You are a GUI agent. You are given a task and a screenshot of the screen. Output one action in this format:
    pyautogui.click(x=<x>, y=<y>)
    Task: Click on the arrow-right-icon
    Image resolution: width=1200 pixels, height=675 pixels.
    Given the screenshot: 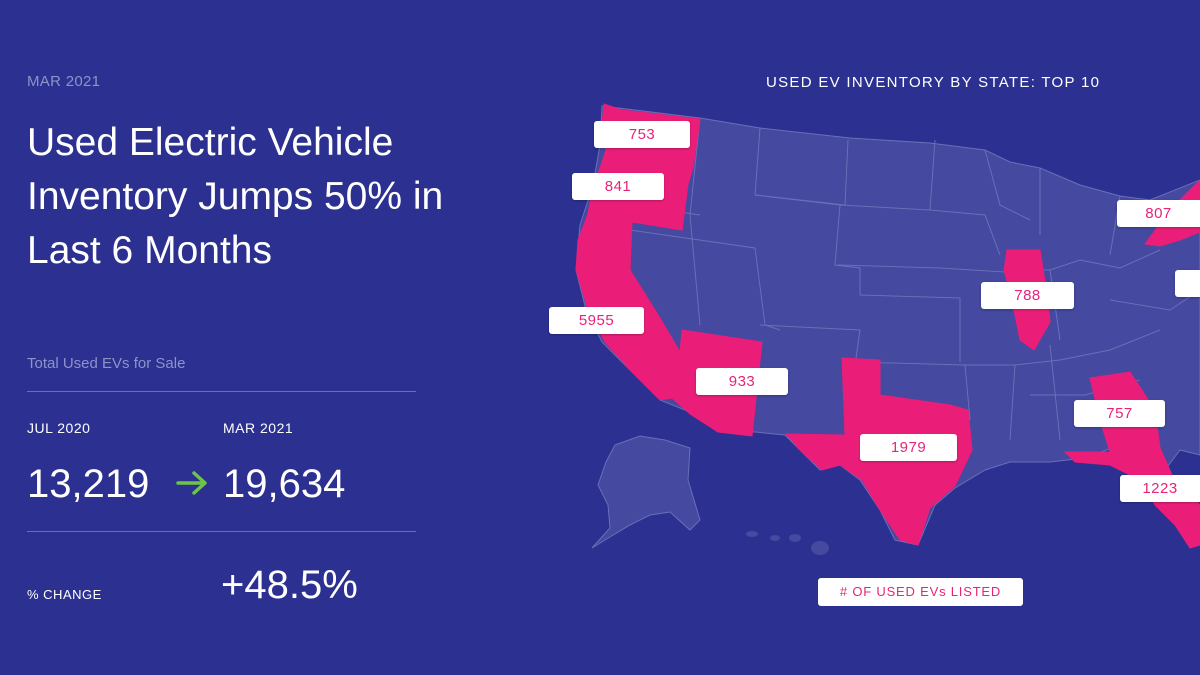 What is the action you would take?
    pyautogui.click(x=191, y=483)
    